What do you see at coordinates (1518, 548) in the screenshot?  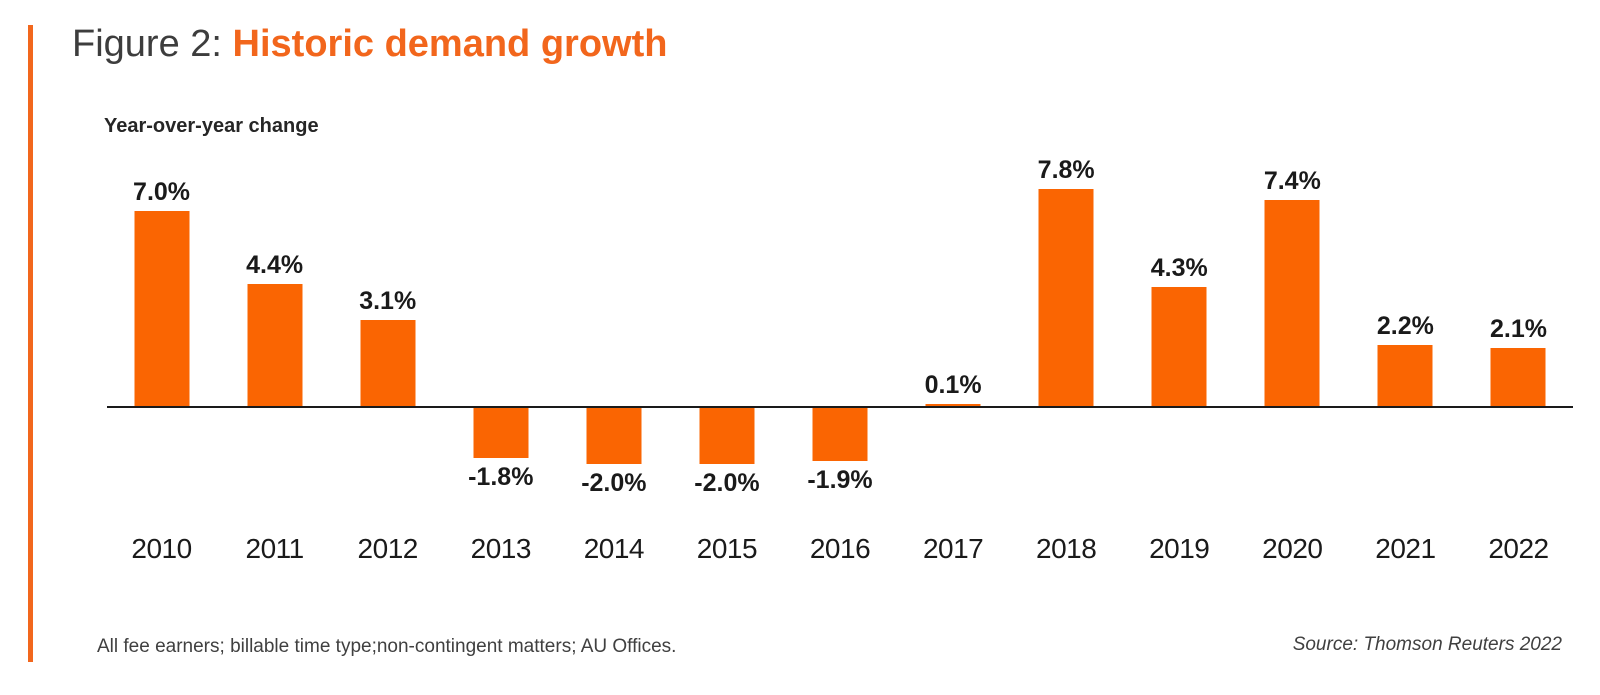 I see `axis-tick-label-2022: 2022` at bounding box center [1518, 548].